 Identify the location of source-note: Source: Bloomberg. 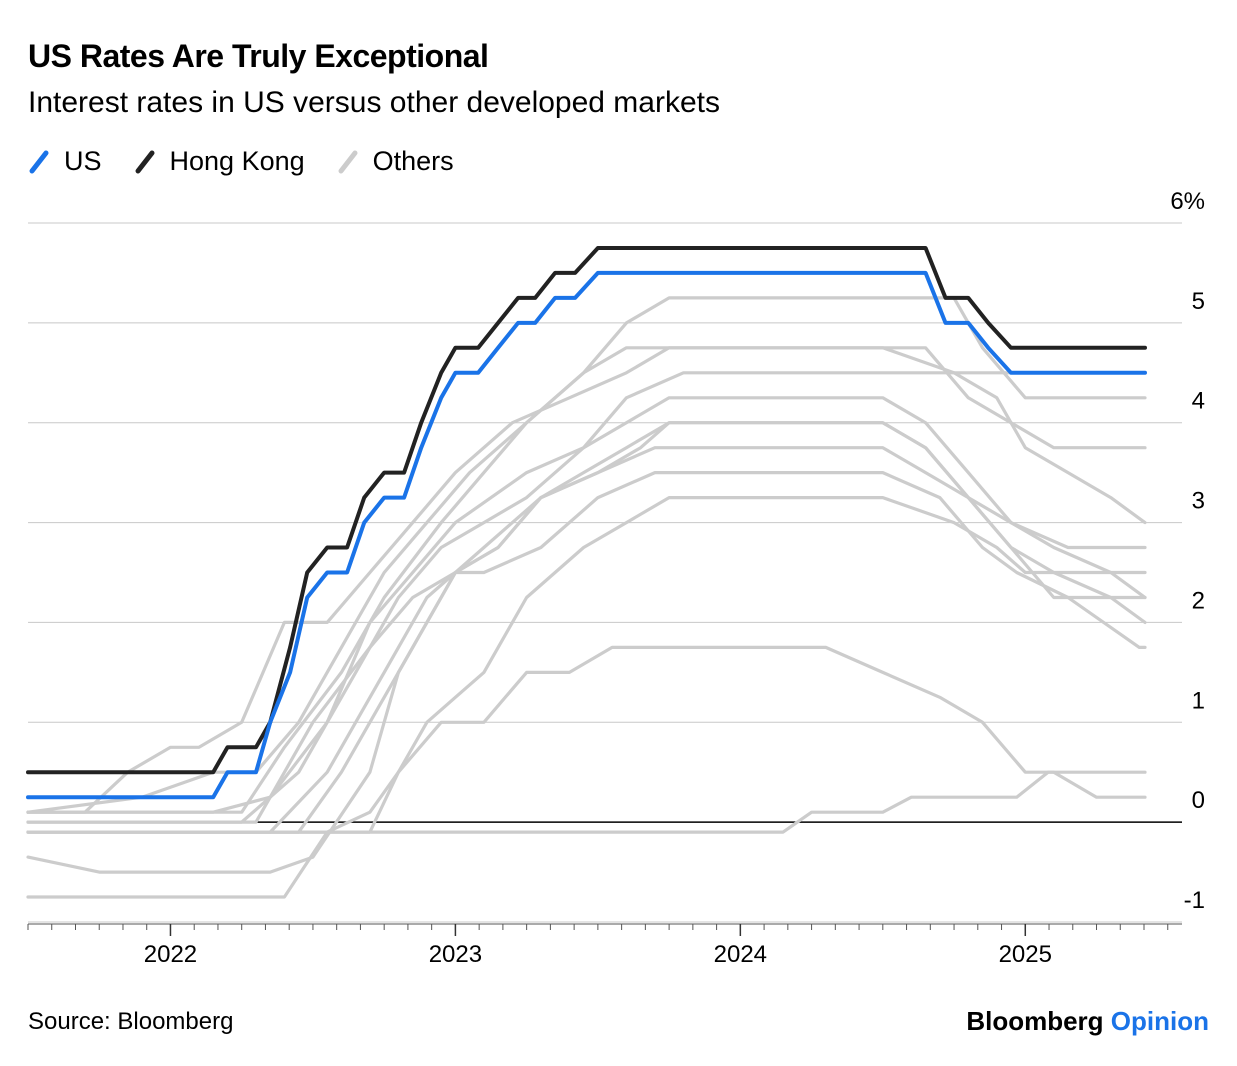
(131, 1021).